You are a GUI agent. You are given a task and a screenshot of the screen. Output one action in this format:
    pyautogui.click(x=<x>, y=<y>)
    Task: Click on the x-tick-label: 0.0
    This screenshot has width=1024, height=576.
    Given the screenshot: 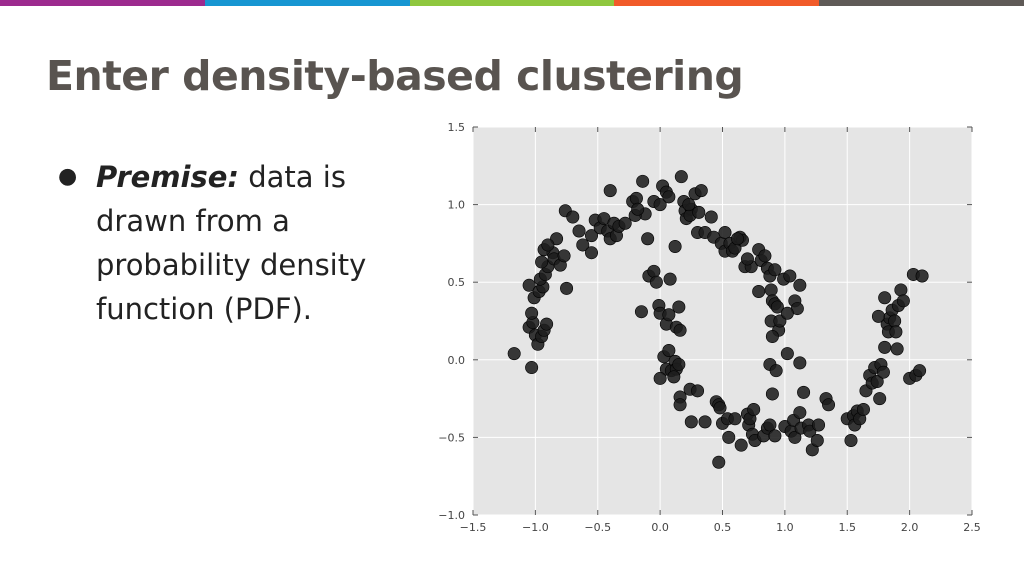 What is the action you would take?
    pyautogui.click(x=660, y=527)
    